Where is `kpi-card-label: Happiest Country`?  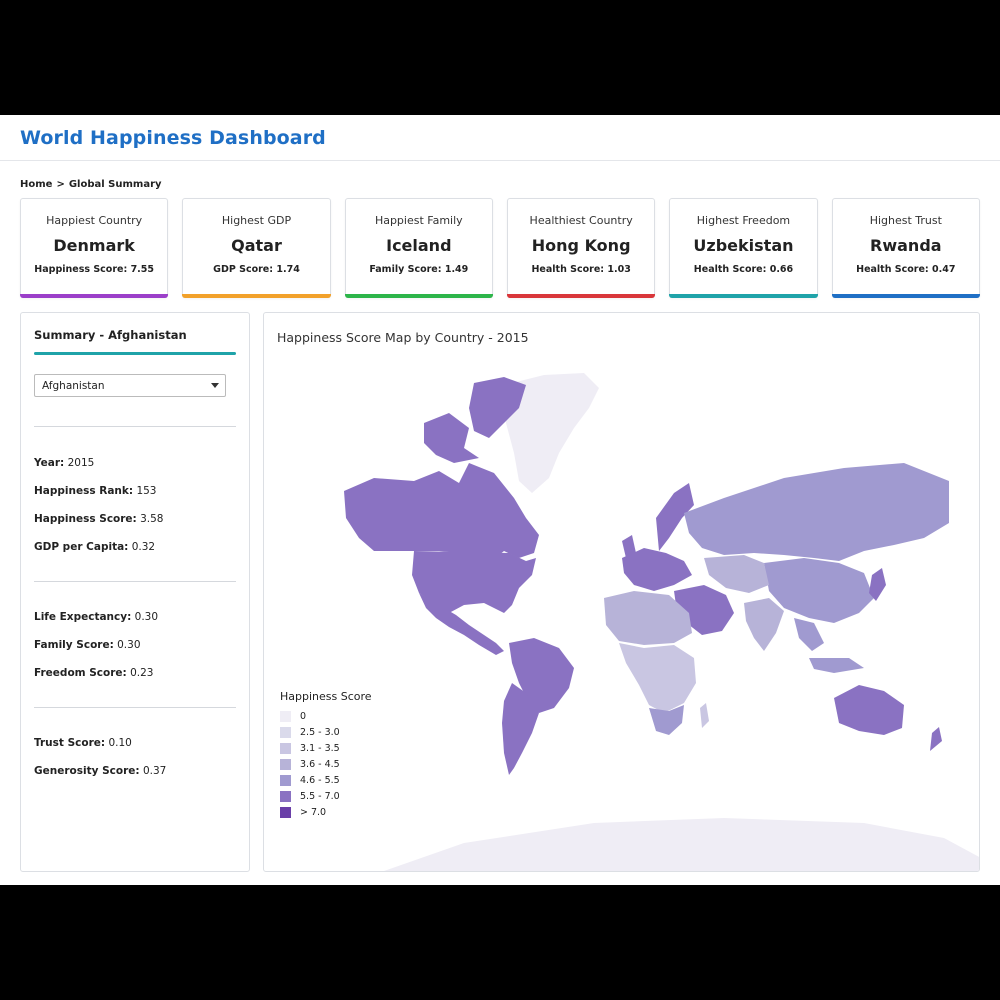
kpi-card-label: Happiest Country is located at coordinates (94, 220).